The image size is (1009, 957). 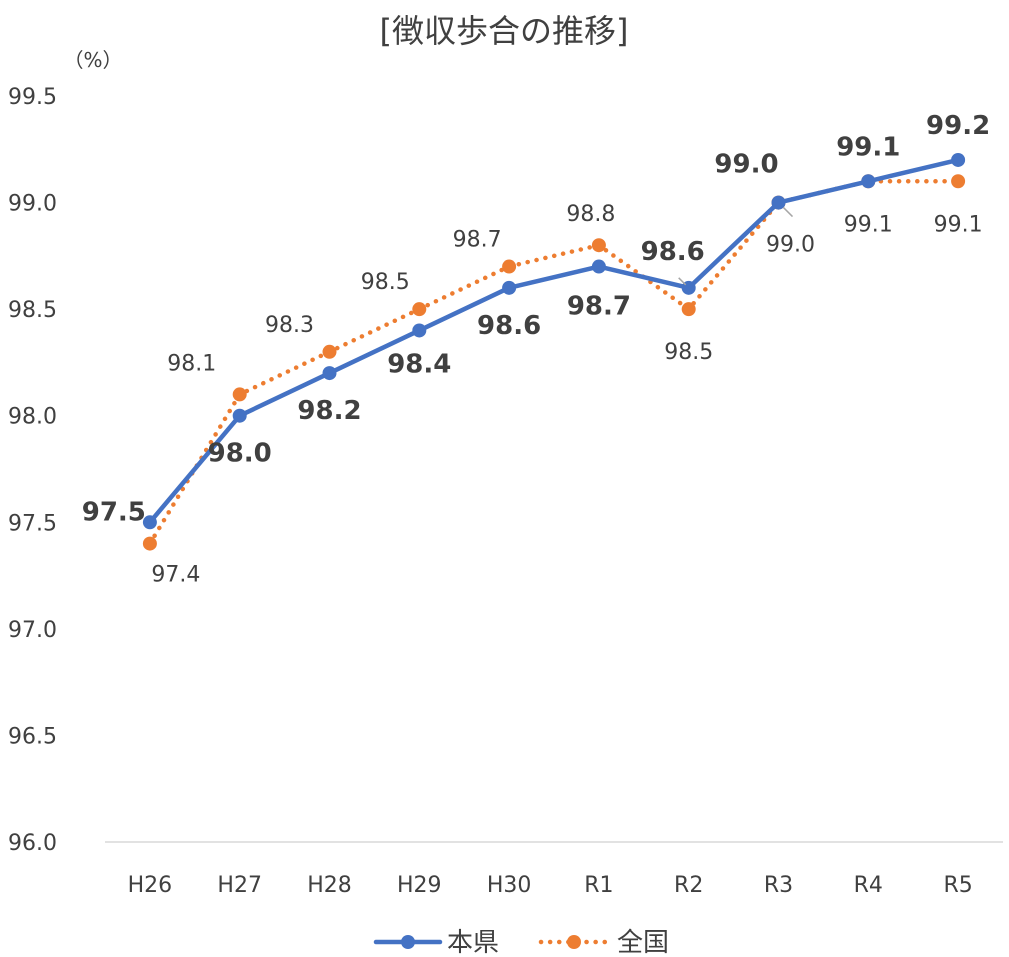 What do you see at coordinates (32, 470) in the screenshot?
I see `y-axis-ticks: 96.0 96.5 97.0 97.5 98.0 98.5 99.0 99.5` at bounding box center [32, 470].